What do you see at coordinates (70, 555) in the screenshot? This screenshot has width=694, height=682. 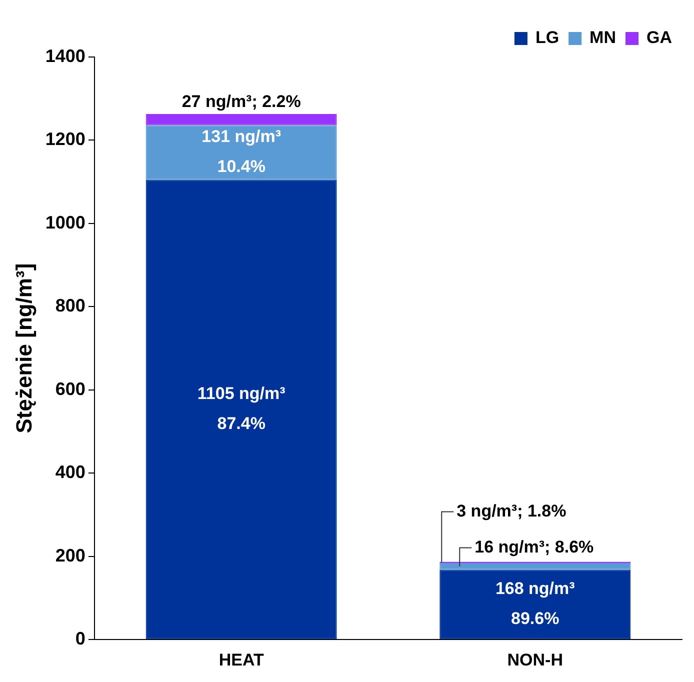 I see `y-tick-label: 200` at bounding box center [70, 555].